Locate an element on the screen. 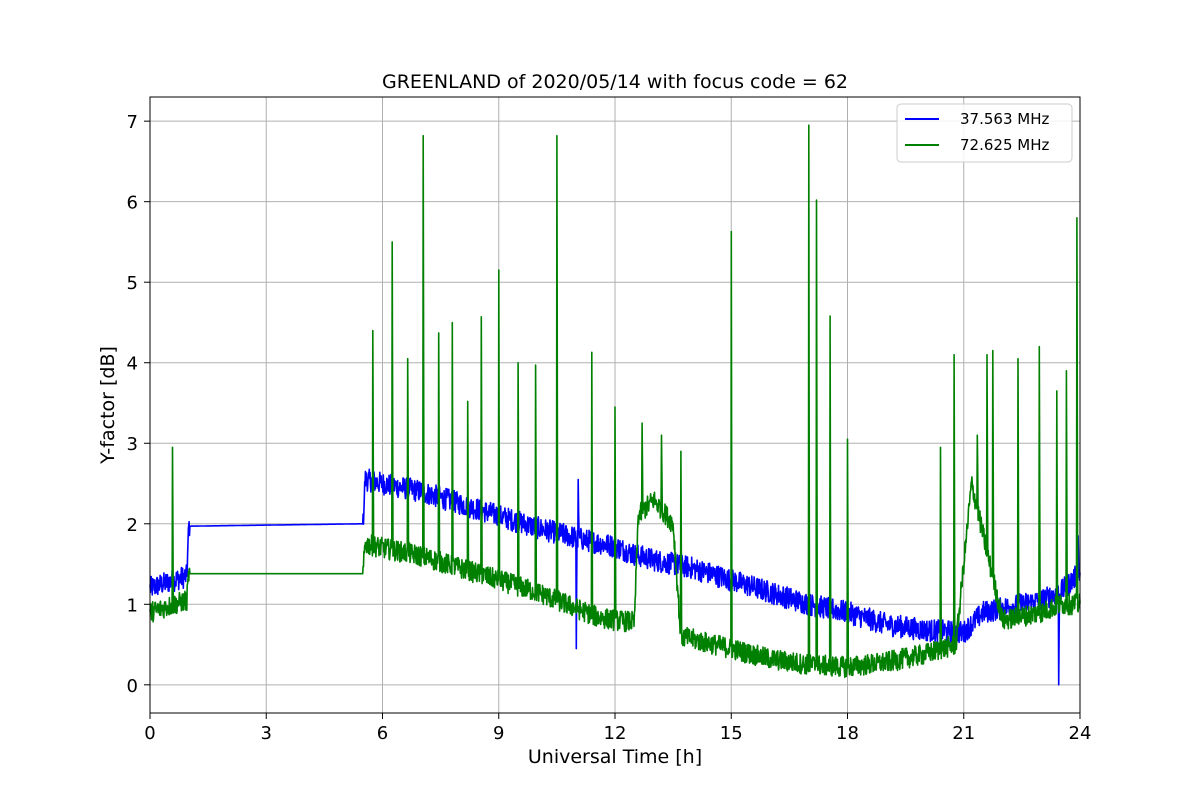 This screenshot has width=1200, height=800. legend: 37.563 MHz 72.625 MHz is located at coordinates (984, 133).